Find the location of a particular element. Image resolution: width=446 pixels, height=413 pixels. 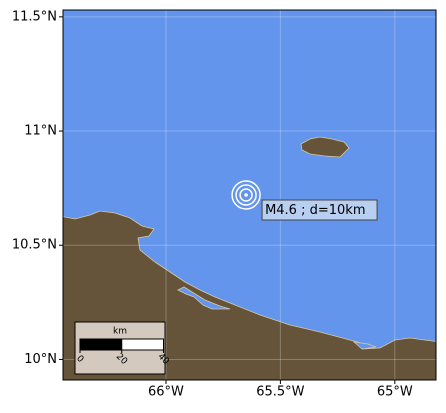

scale-unit: km is located at coordinates (120, 332).